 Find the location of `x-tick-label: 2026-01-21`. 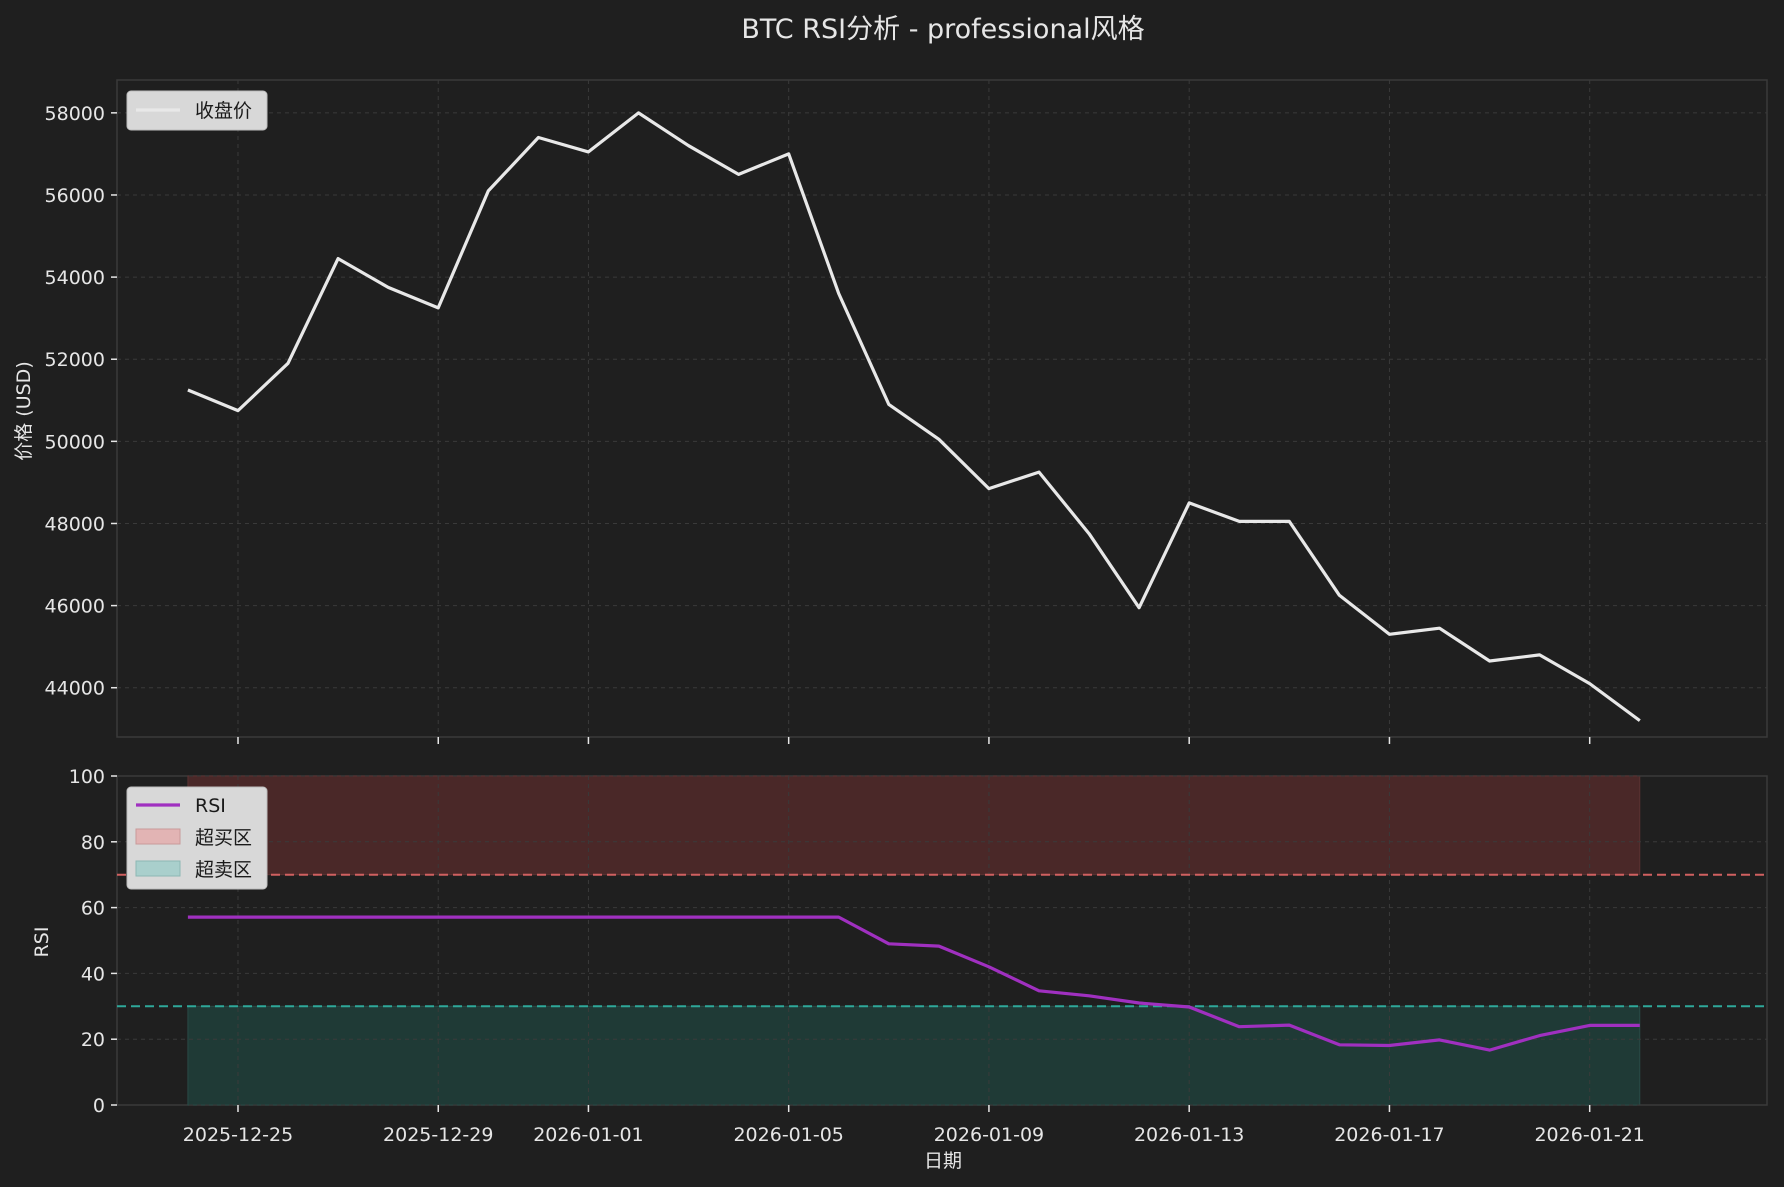

x-tick-label: 2026-01-21 is located at coordinates (1589, 1135).